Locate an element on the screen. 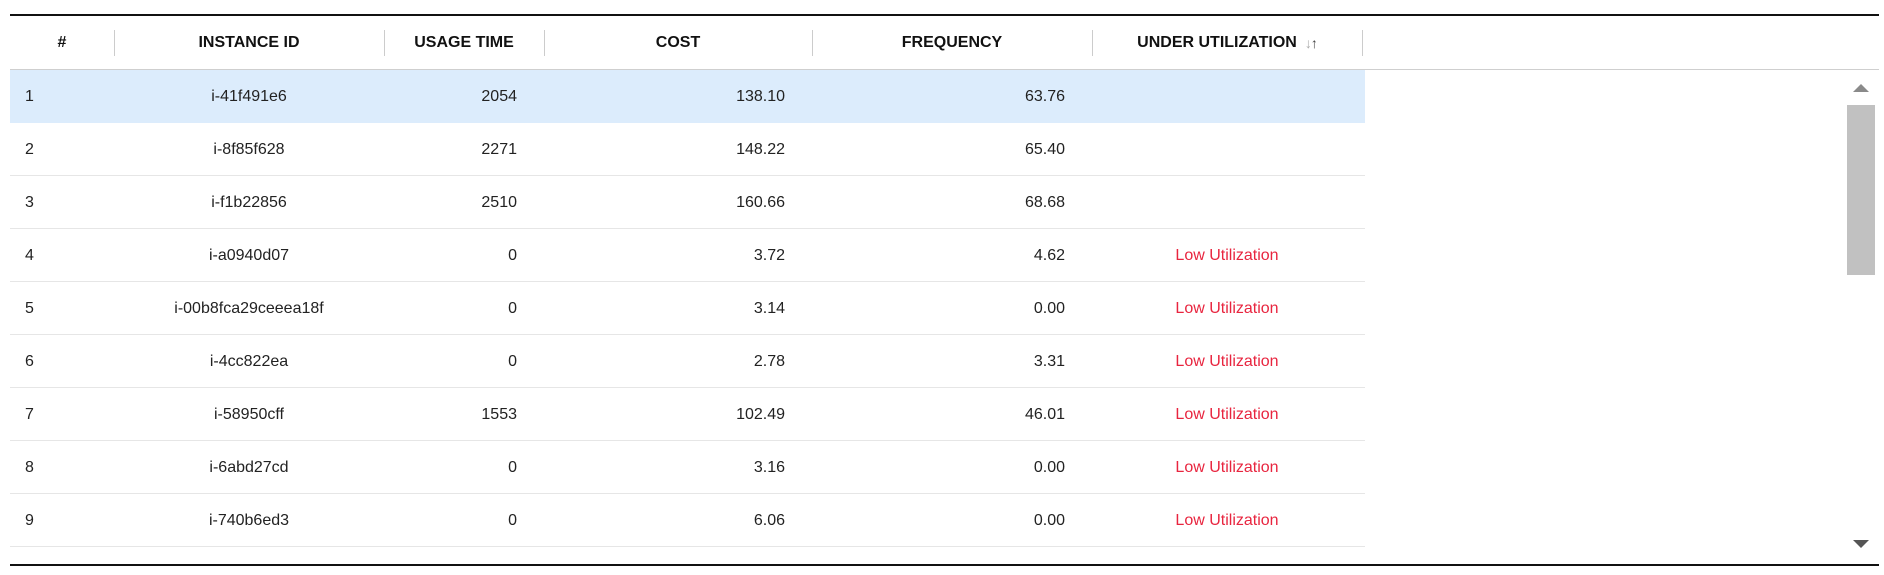  sort-icon: ↓↑ is located at coordinates (1311, 42).